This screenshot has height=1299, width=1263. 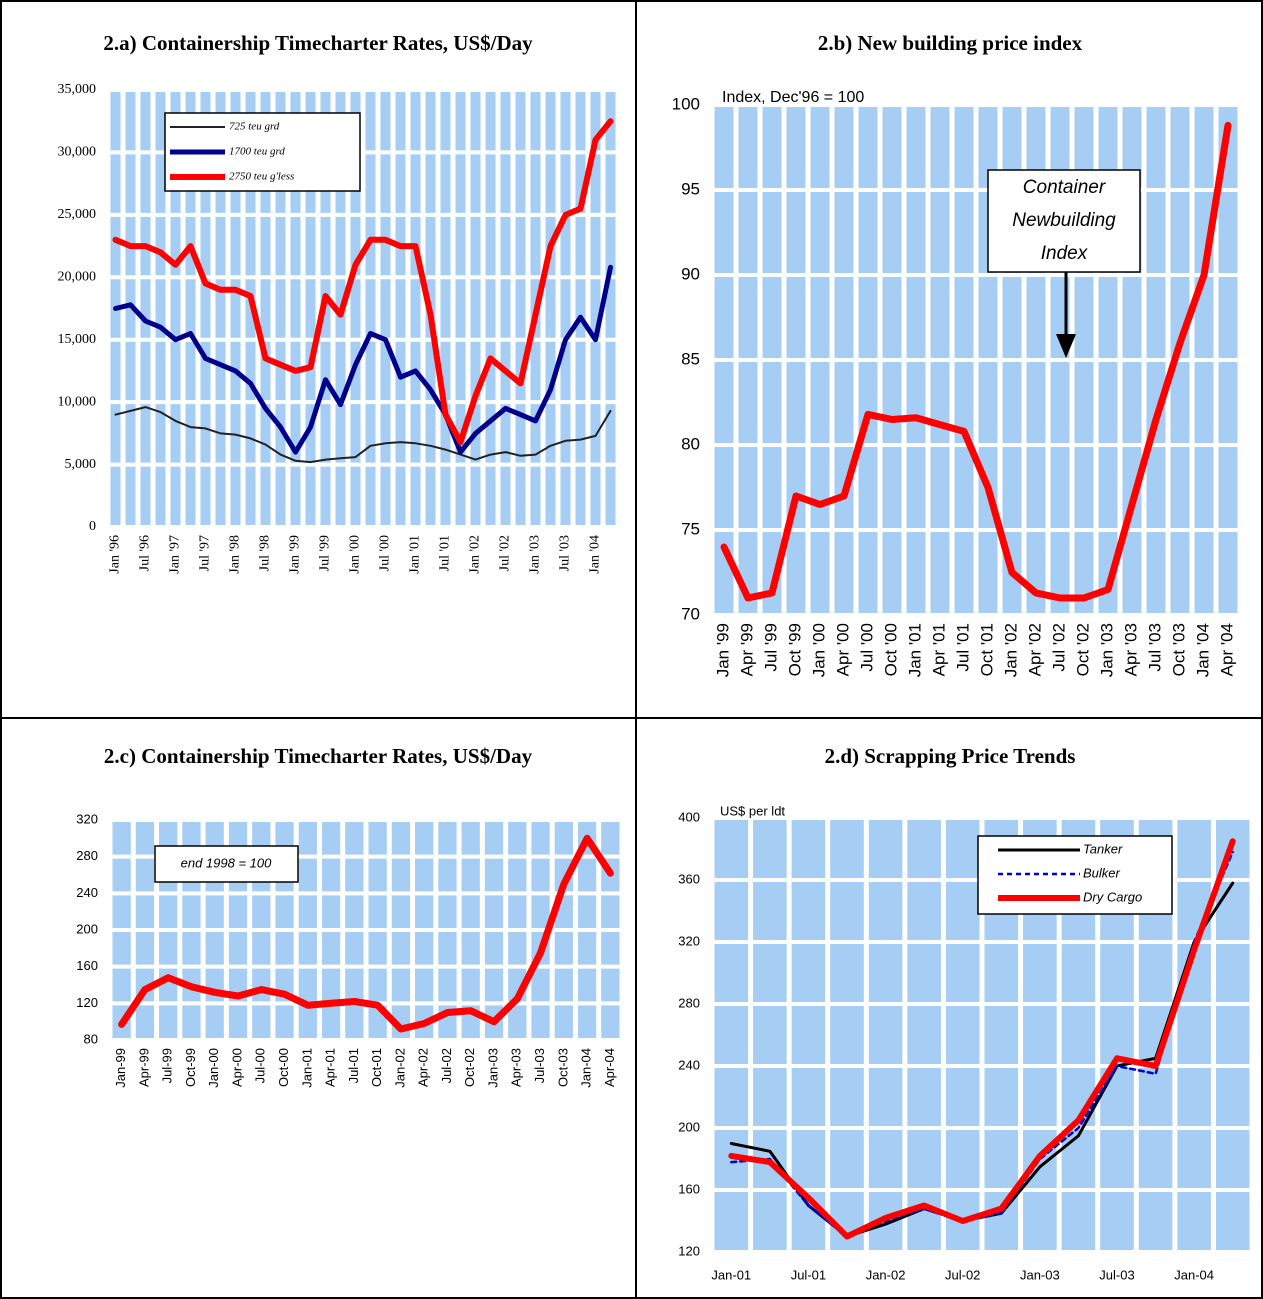 What do you see at coordinates (689, 1250) in the screenshot?
I see `y-tick-label: 120` at bounding box center [689, 1250].